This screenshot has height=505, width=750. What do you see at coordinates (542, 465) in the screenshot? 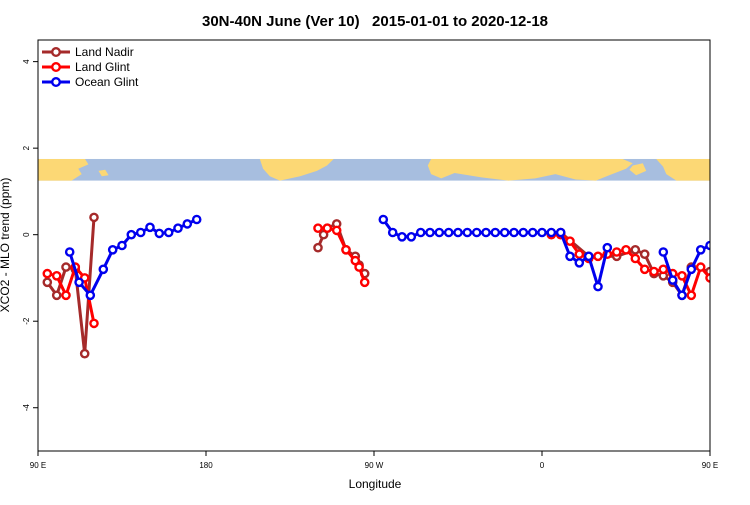
I see `x-tick-label: 0` at bounding box center [542, 465].